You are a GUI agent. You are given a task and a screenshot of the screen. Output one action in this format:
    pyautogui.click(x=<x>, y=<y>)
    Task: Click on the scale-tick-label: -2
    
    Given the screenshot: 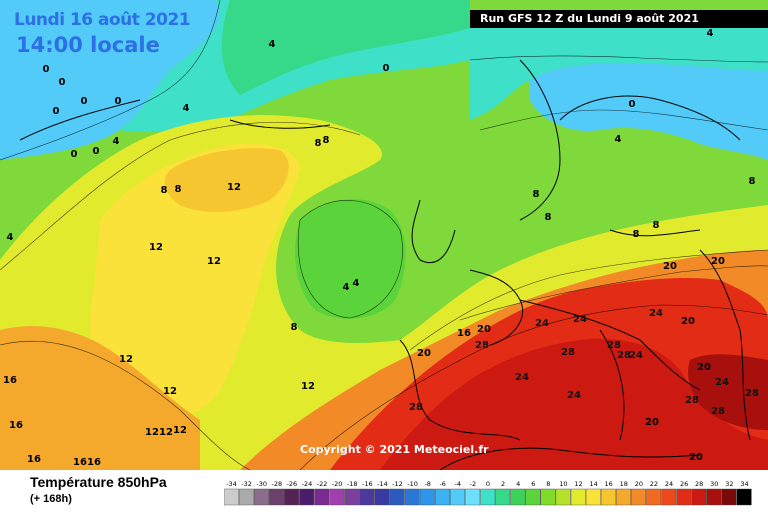 What is the action you would take?
    pyautogui.click(x=473, y=484)
    